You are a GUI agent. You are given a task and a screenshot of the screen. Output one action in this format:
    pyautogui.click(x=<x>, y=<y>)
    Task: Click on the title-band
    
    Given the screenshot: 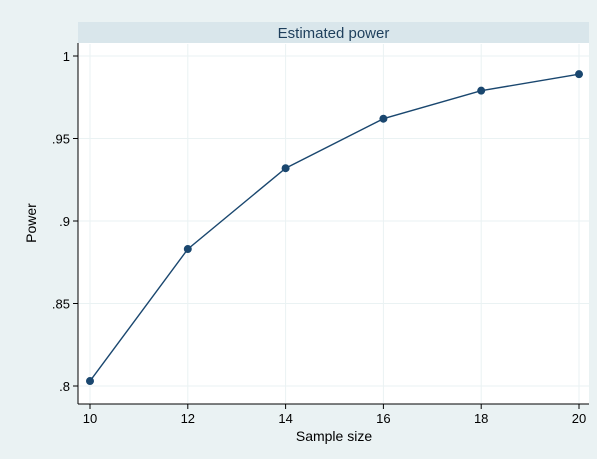 What is the action you would take?
    pyautogui.click(x=333, y=32)
    